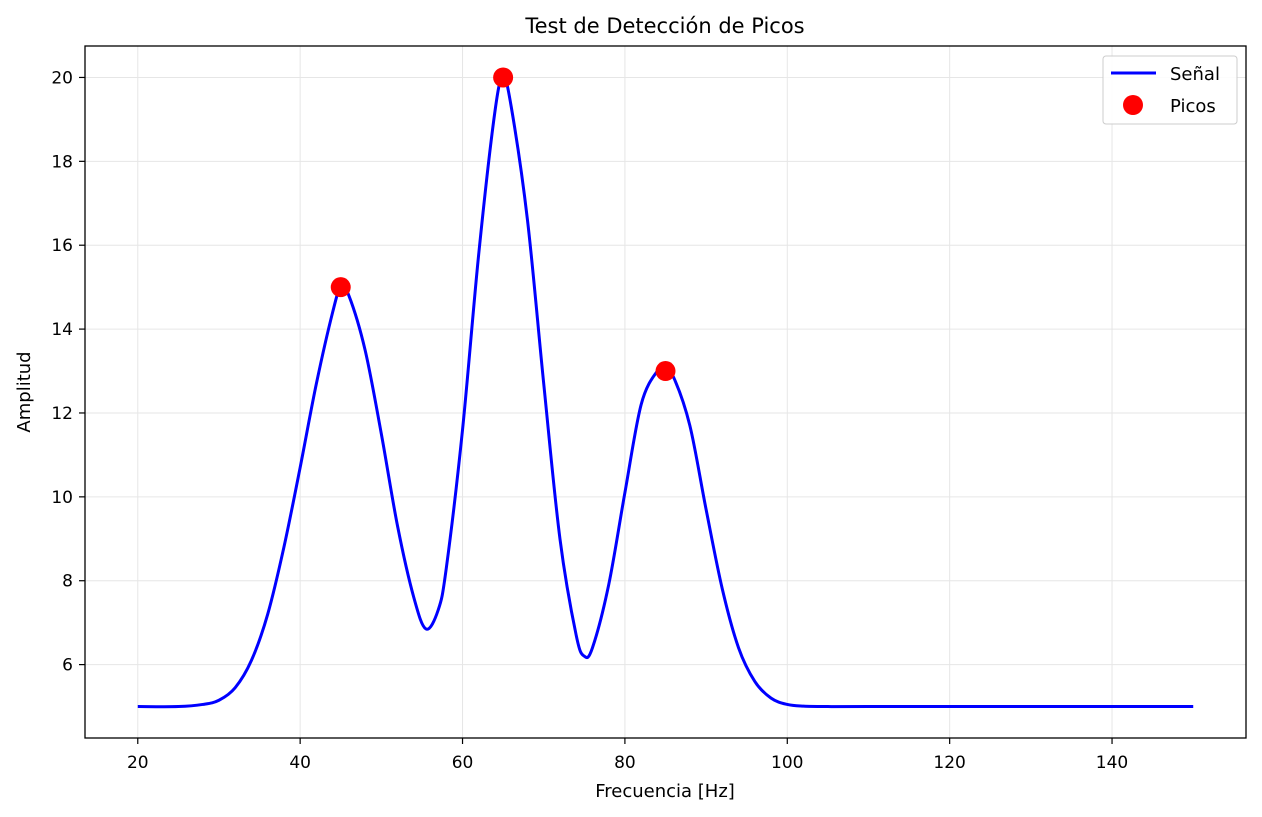 This screenshot has width=1262, height=817. I want to click on x-axis: 20 40 60 80 100 120 140, so click(627, 755).